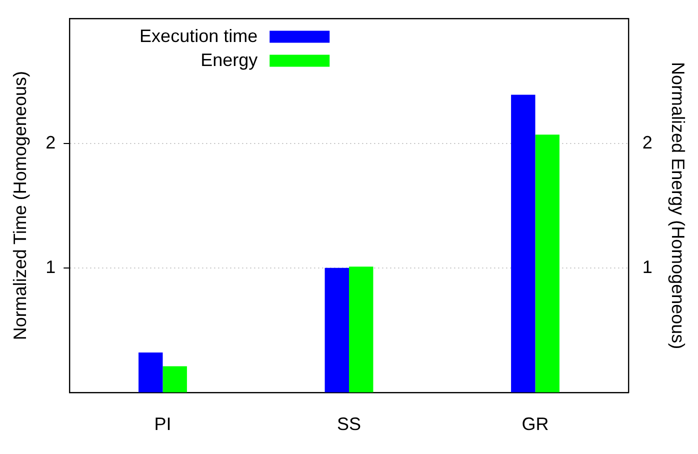  Describe the element at coordinates (20, 205) in the screenshot. I see `y-axis-title: Normalized Time (Homogeneous)` at that location.